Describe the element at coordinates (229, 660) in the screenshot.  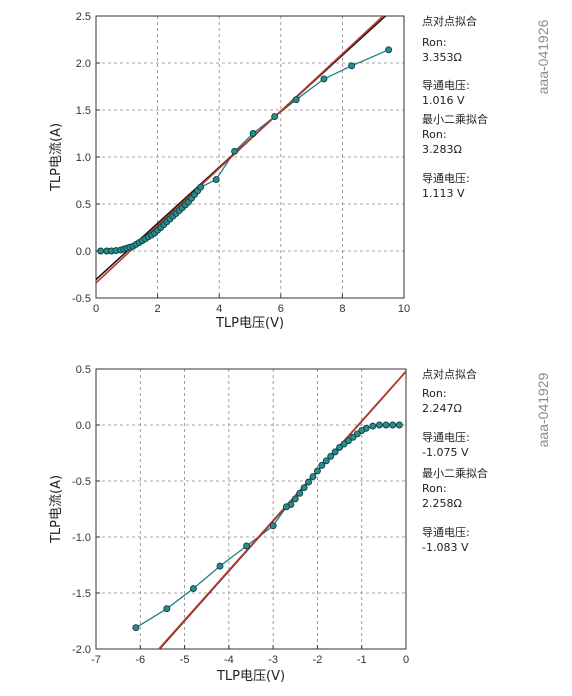
I see `x-tick-label: -4` at that location.